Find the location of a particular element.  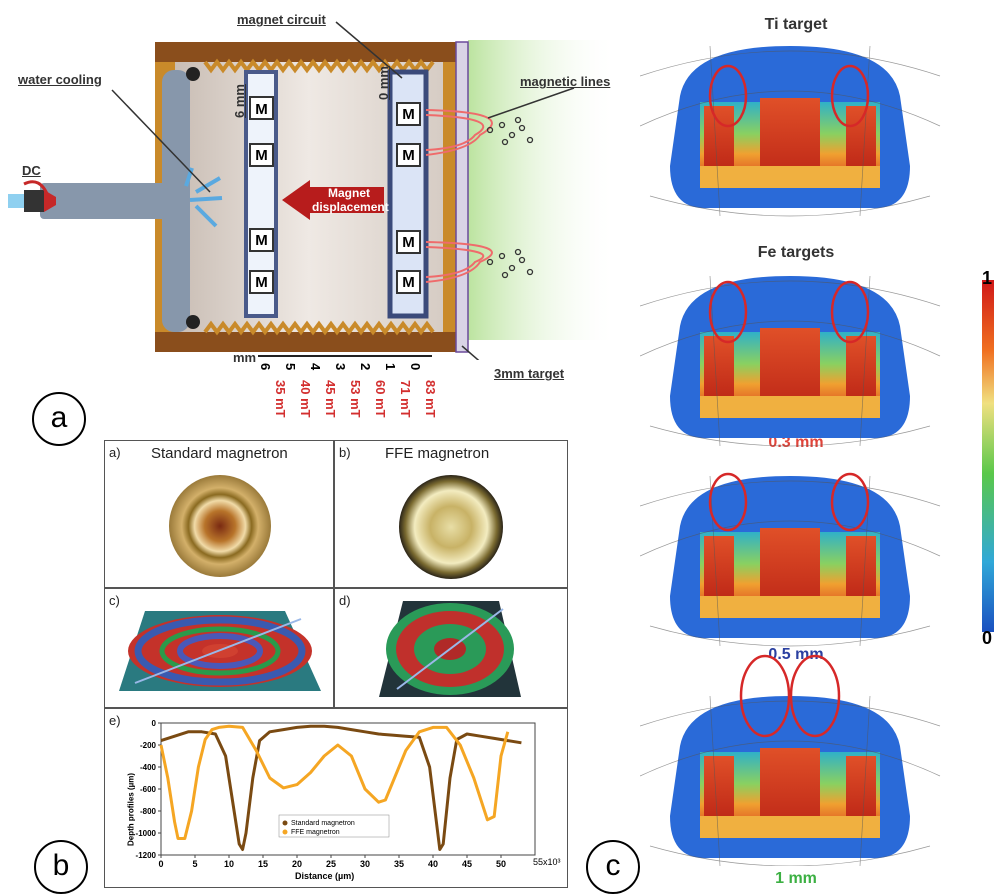

ti-target-title: Ti target is located at coordinates (796, 24).